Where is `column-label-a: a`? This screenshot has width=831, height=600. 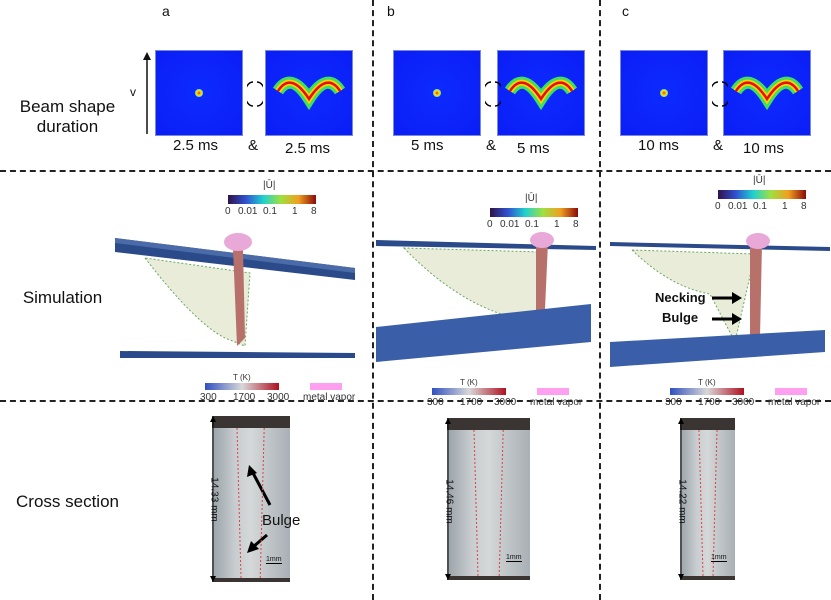 column-label-a: a is located at coordinates (166, 11).